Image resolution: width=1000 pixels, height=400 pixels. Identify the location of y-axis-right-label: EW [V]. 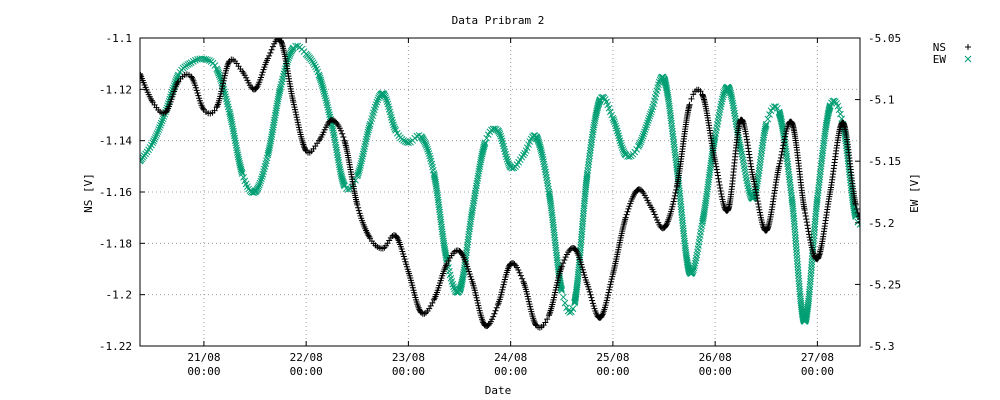
(914, 193).